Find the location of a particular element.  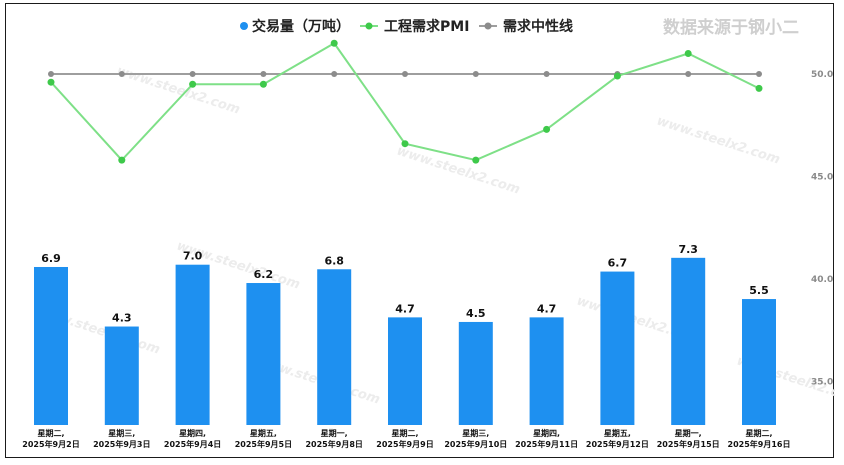

bar-data-label: 6.7 is located at coordinates (618, 263).